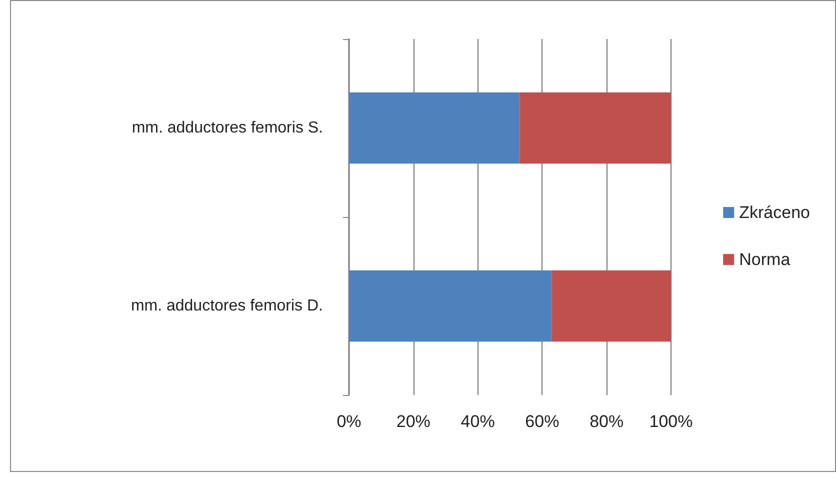 The height and width of the screenshot is (477, 836). Describe the element at coordinates (774, 212) in the screenshot. I see `legend-label: Zkráceno` at that location.